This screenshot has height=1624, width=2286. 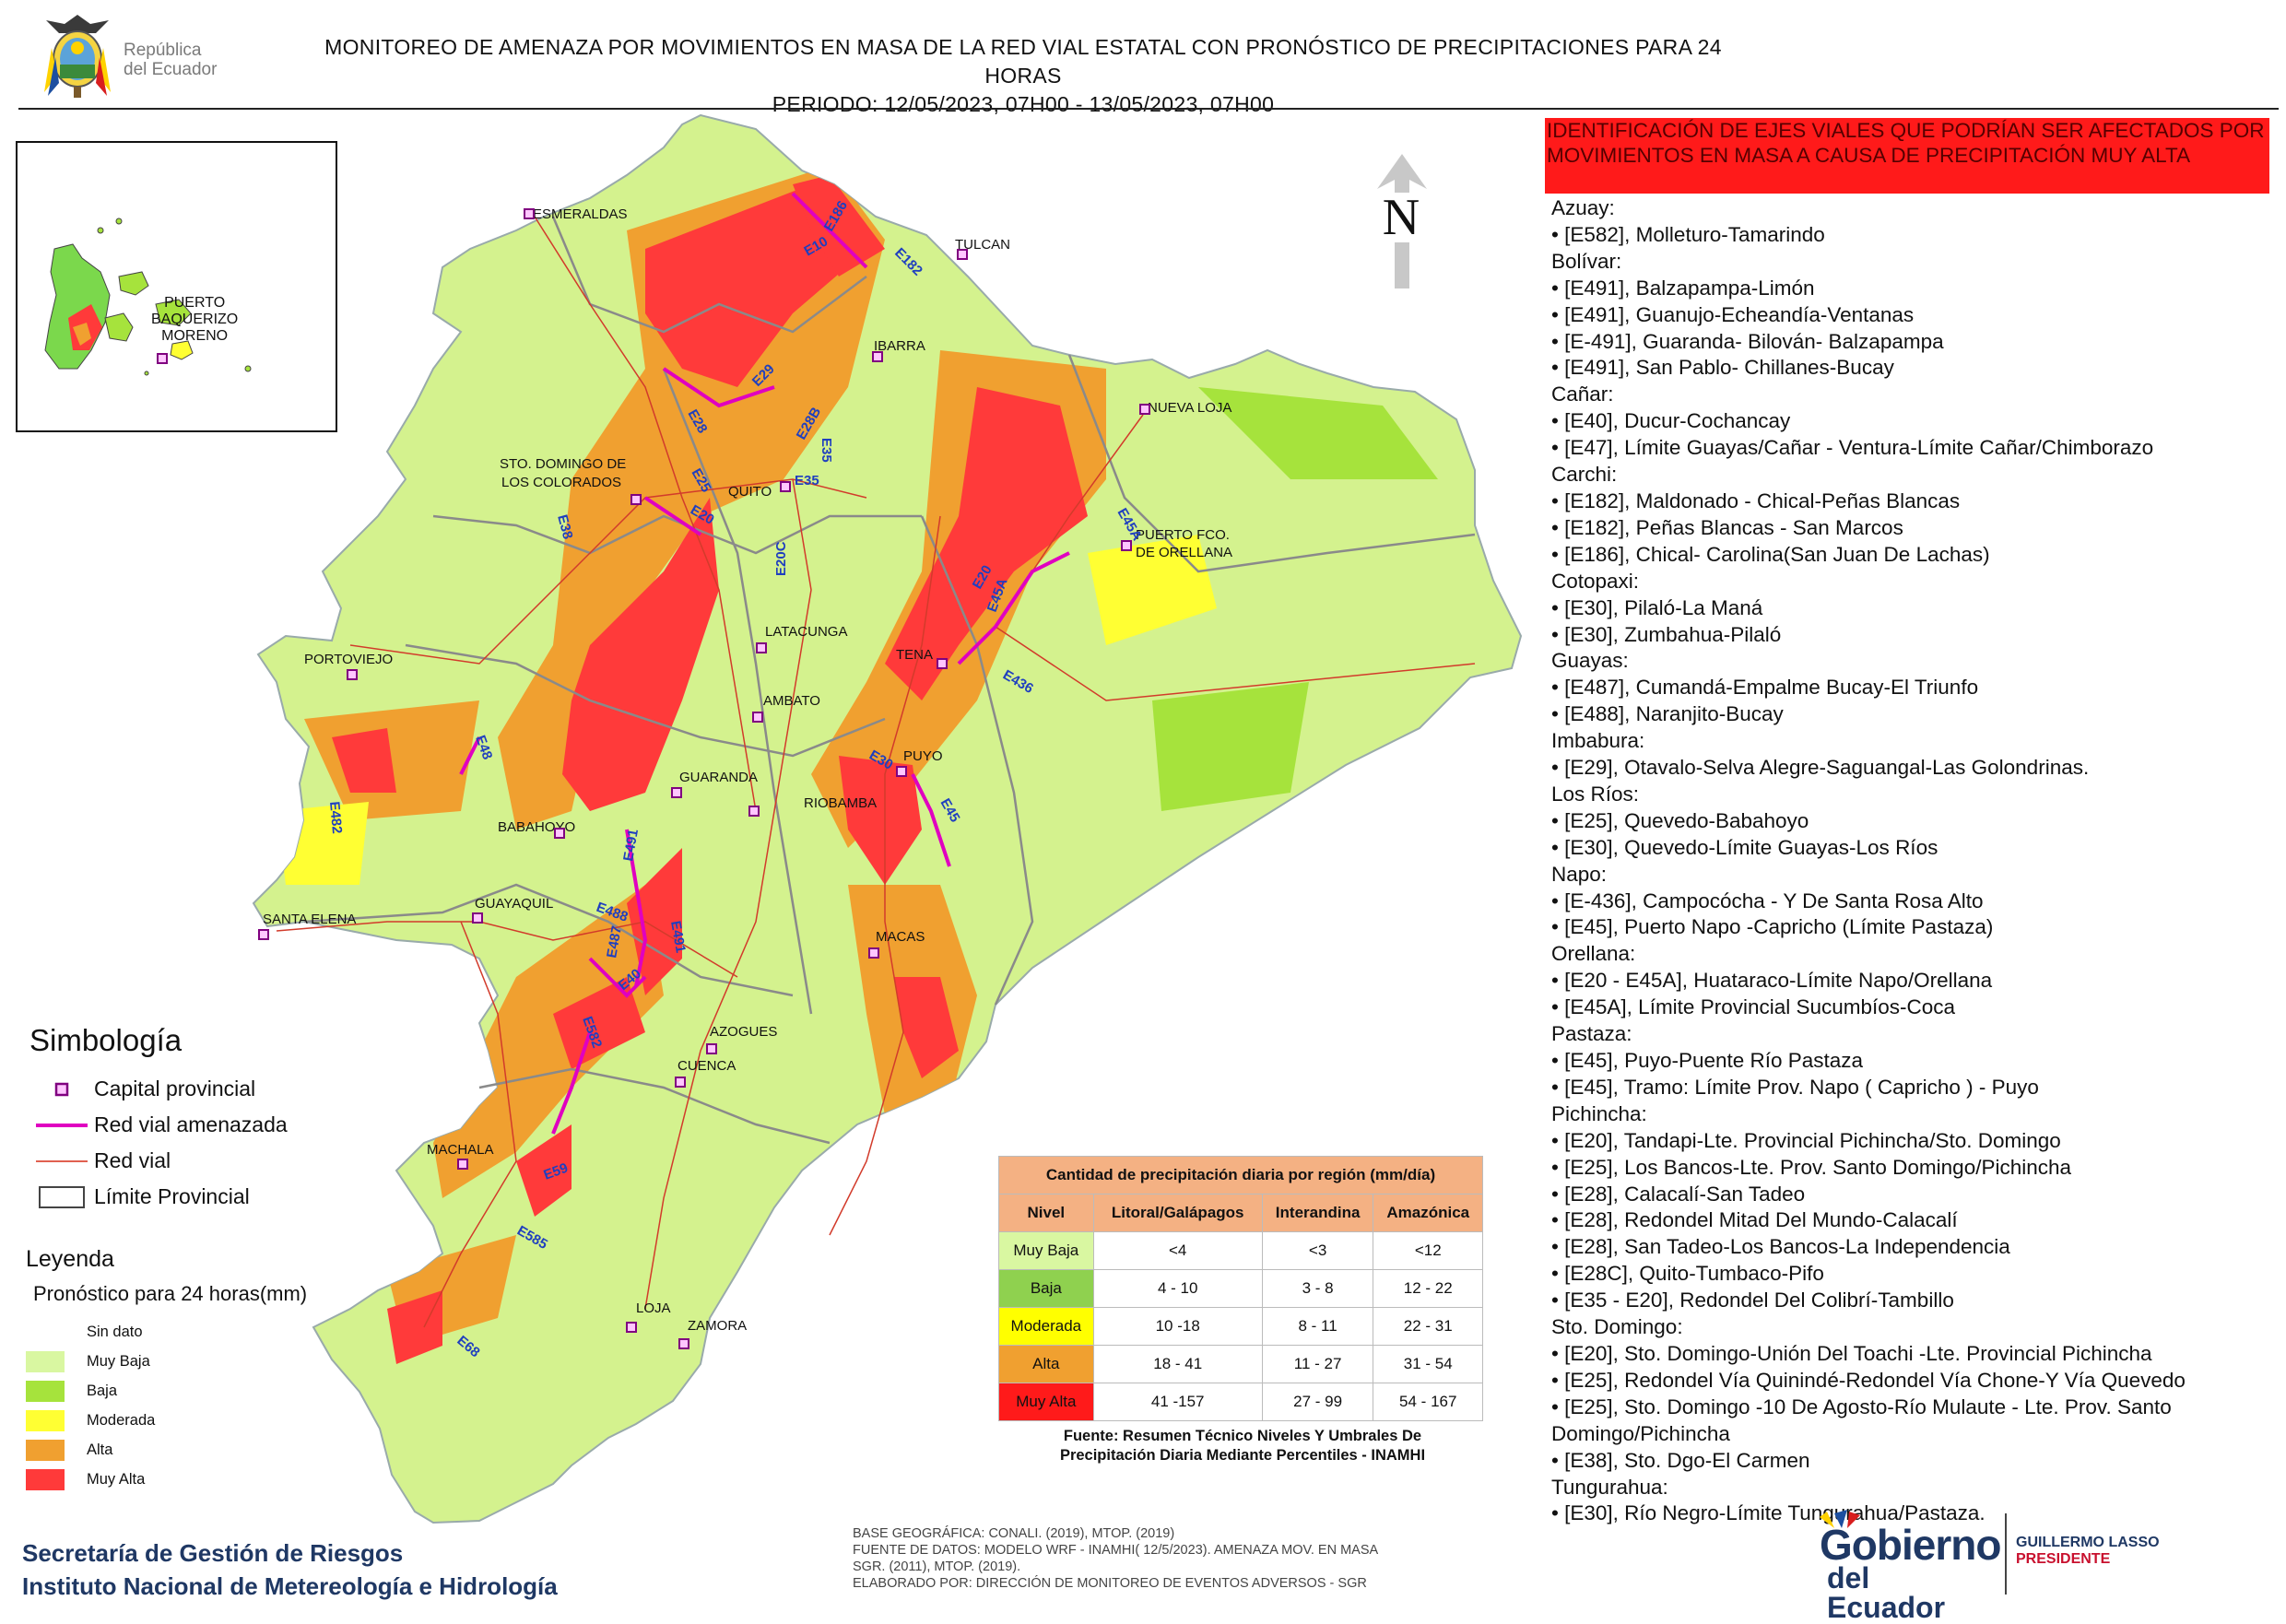 What do you see at coordinates (563, 464) in the screenshot?
I see `city-label: STO. DOMINGO DE` at bounding box center [563, 464].